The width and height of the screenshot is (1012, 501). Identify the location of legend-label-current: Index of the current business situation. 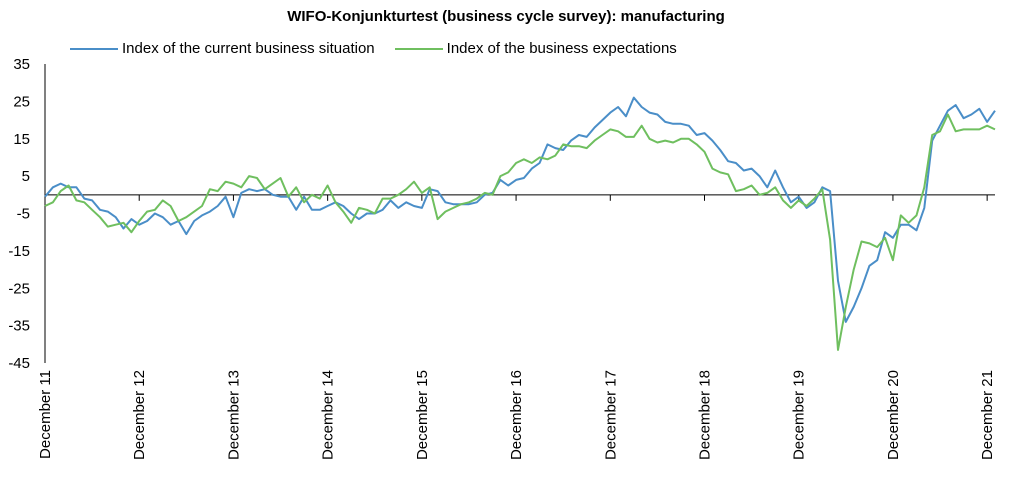
(248, 48).